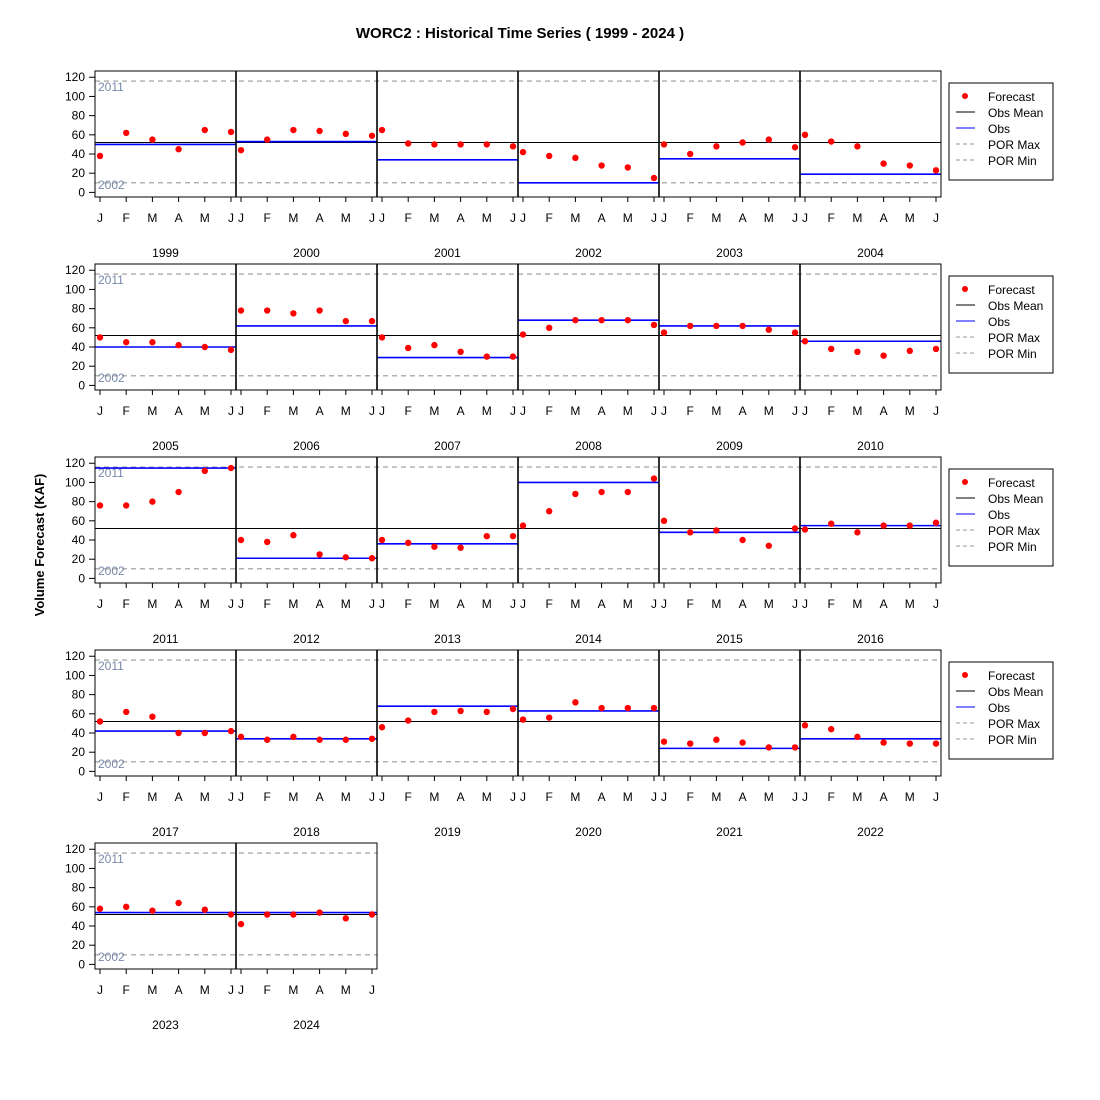  I want to click on year-label: 2003, so click(729, 253).